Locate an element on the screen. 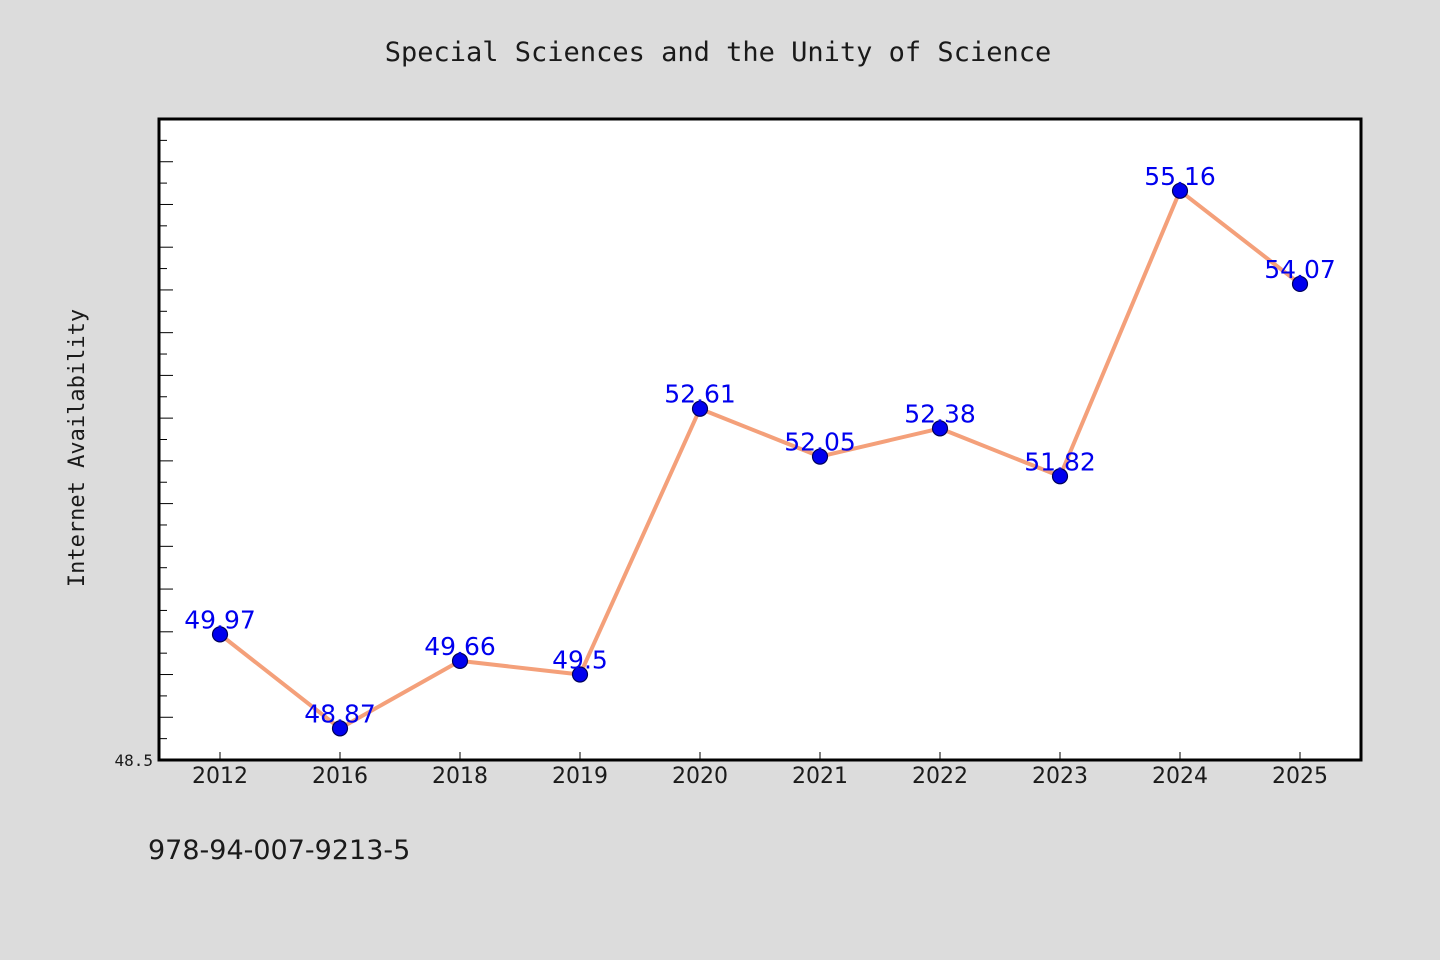  data-label: 54.07 is located at coordinates (1300, 269).